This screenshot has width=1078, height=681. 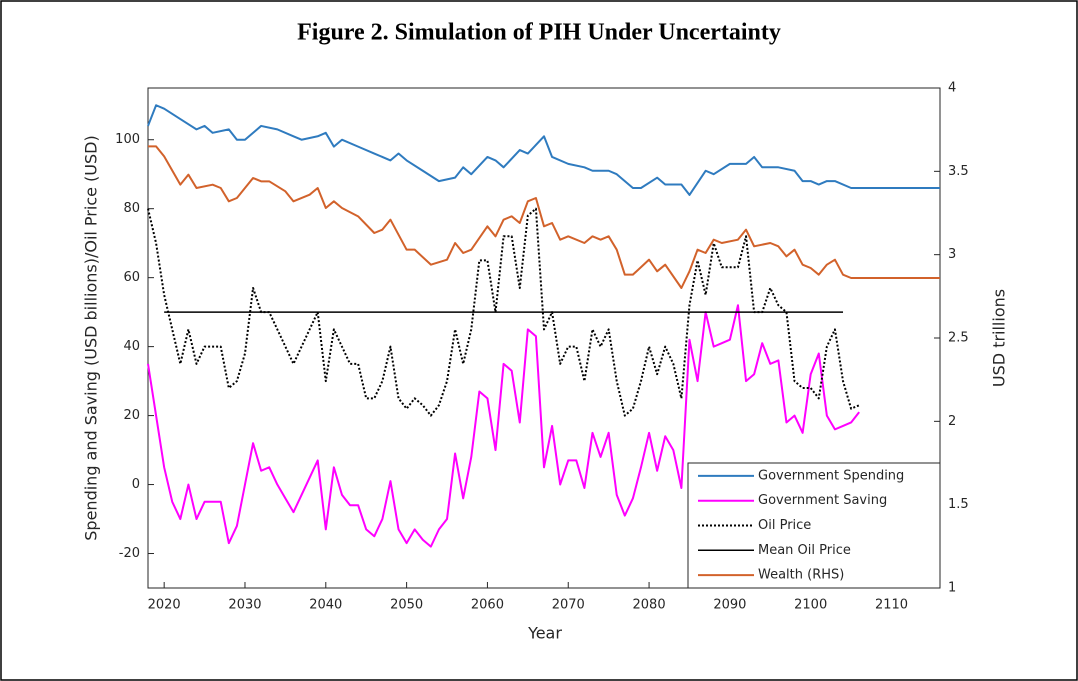 I want to click on legend-label: Government Saving, so click(x=822, y=500).